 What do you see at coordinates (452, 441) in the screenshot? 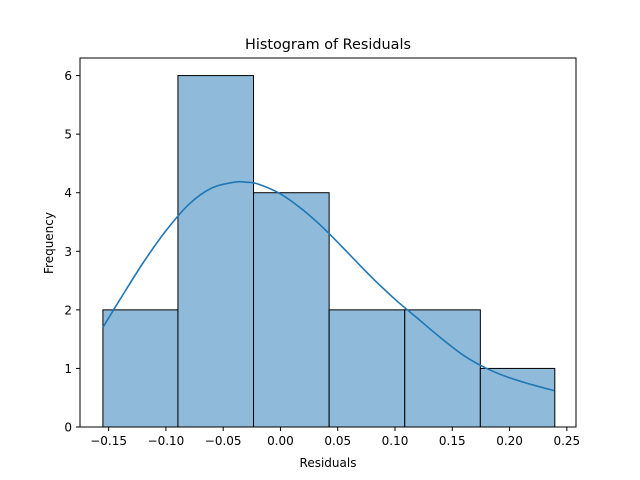
I see `x-tick-label: 0.15` at bounding box center [452, 441].